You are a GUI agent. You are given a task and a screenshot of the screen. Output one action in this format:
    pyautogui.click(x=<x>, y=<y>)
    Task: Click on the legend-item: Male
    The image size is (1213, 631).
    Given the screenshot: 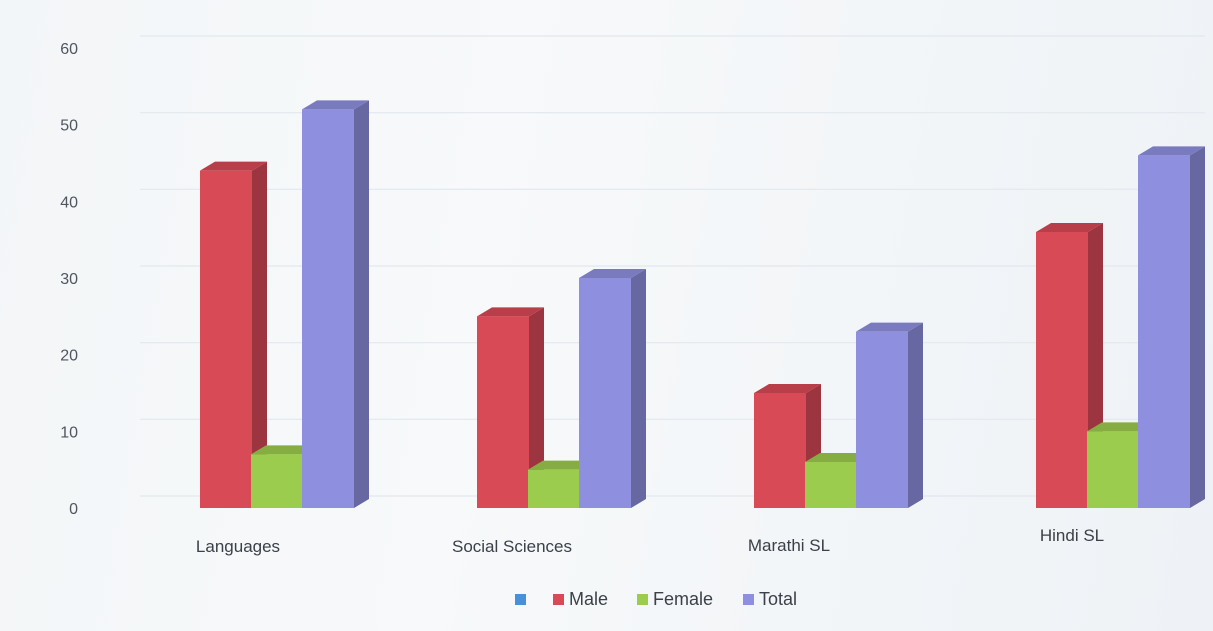 What is the action you would take?
    pyautogui.click(x=580, y=599)
    